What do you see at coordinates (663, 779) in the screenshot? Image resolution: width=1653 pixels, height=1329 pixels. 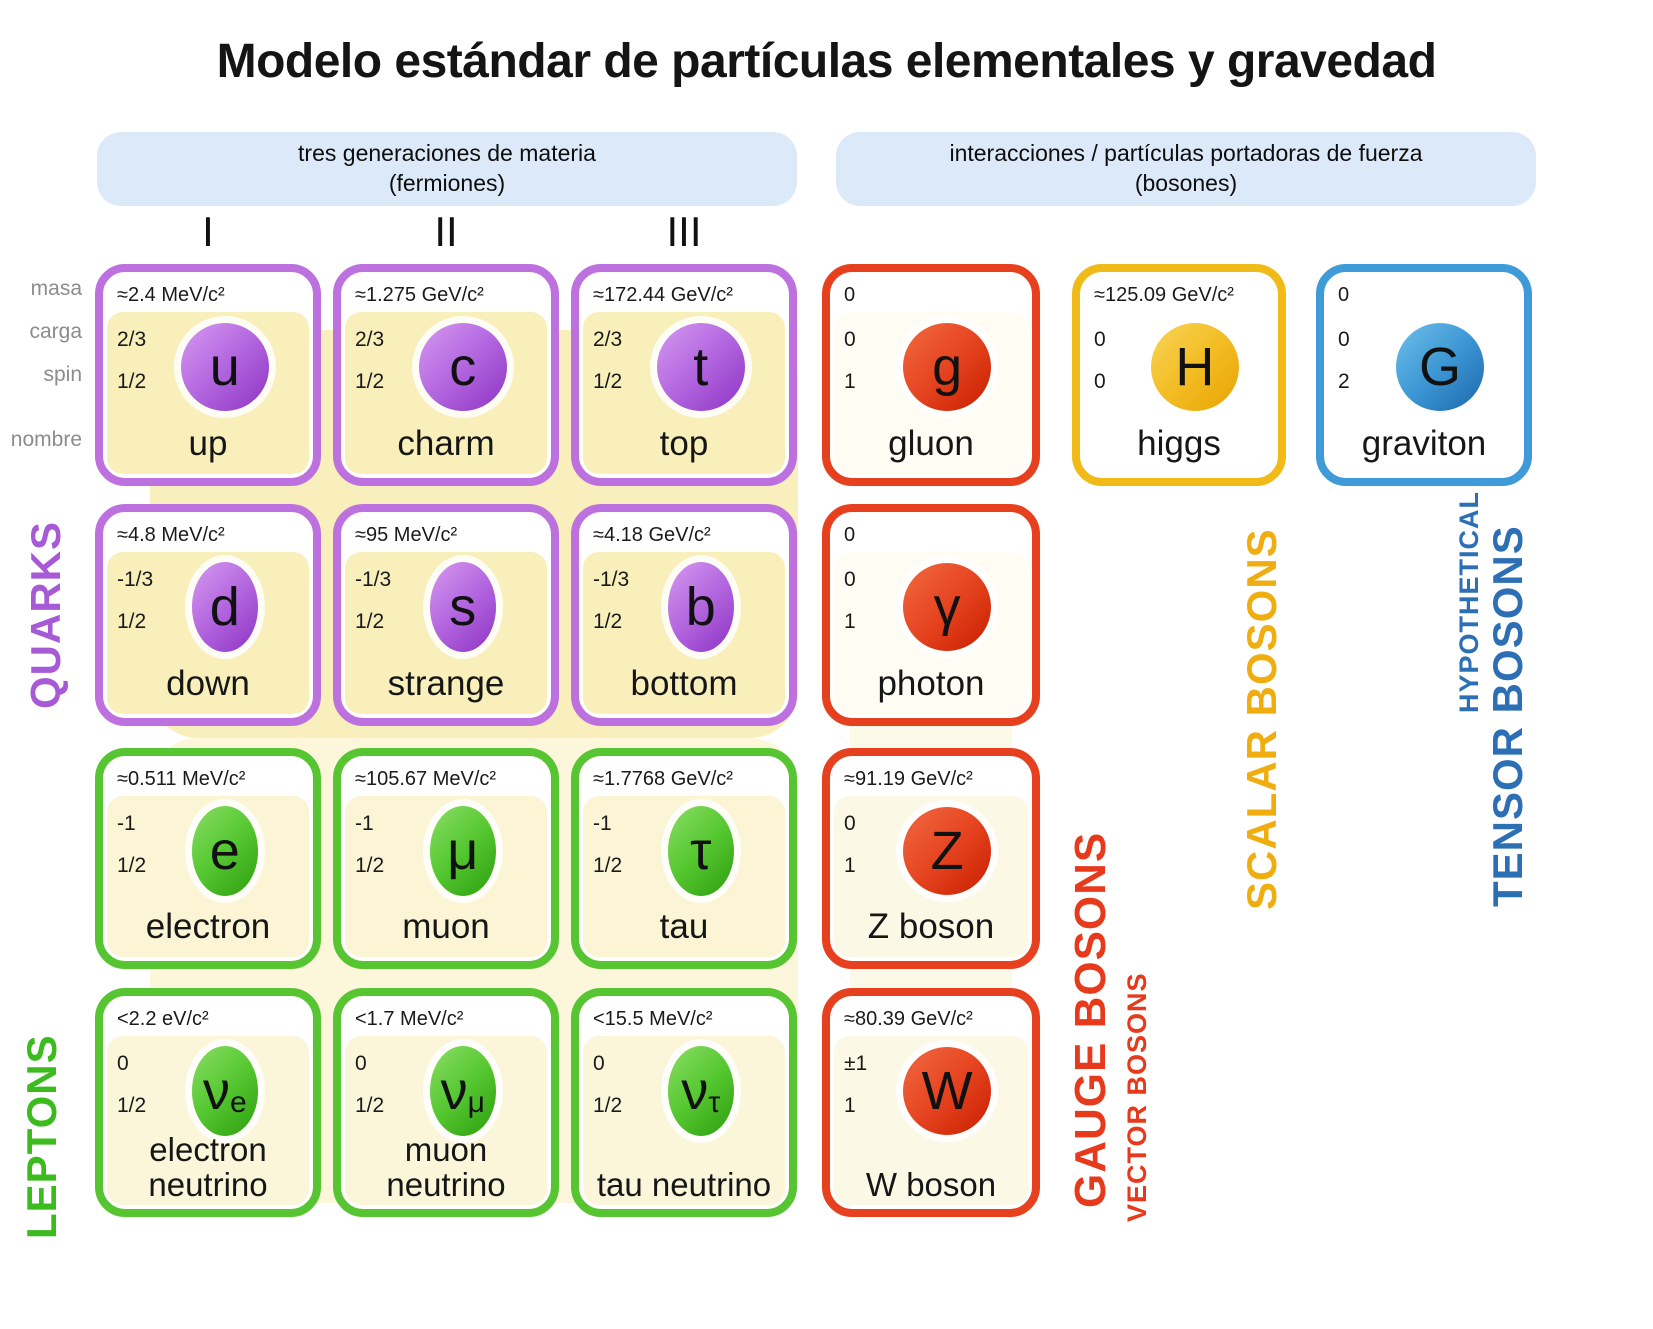 I see `mass-value: ≈1.7768 GeV/c²` at bounding box center [663, 779].